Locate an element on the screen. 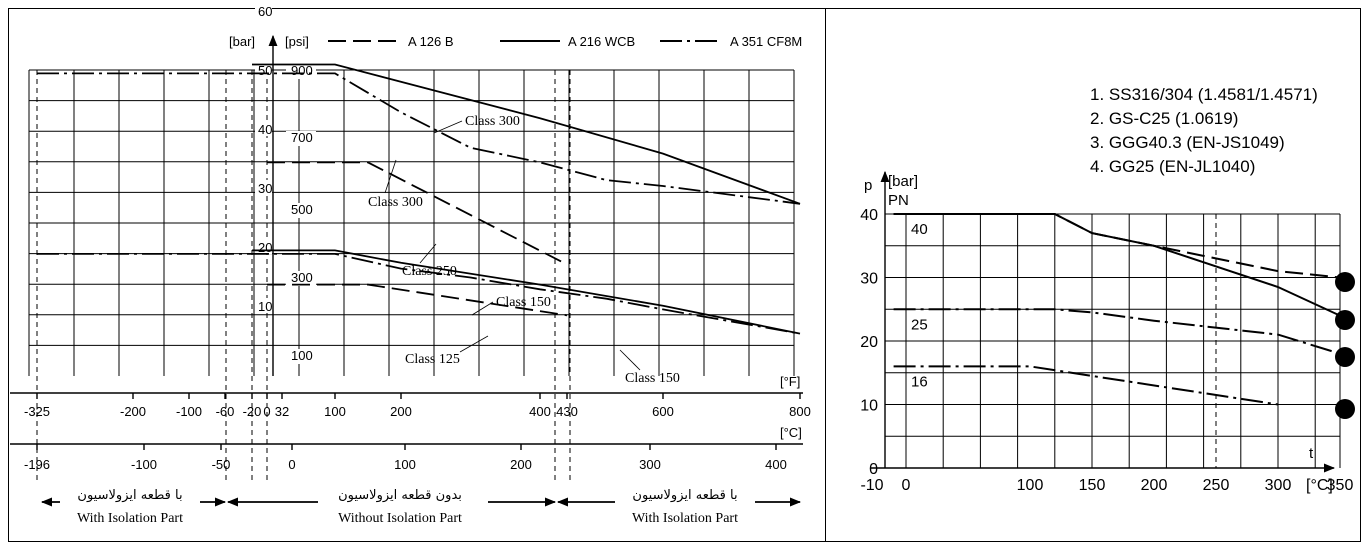 This screenshot has height=551, width=1368. bar-tick: 30 is located at coordinates (265, 188).